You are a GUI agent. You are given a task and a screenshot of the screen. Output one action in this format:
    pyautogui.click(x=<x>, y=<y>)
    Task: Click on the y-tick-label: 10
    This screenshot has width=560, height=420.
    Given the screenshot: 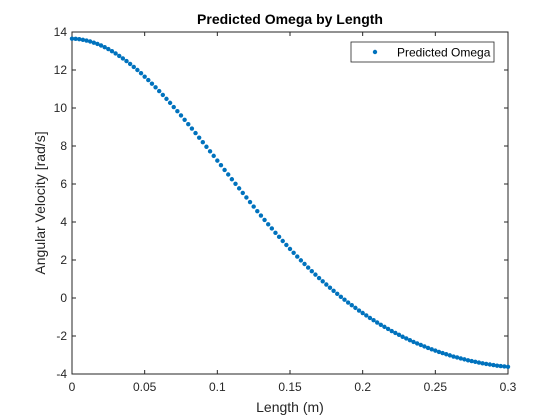 What is the action you would take?
    pyautogui.click(x=61, y=108)
    